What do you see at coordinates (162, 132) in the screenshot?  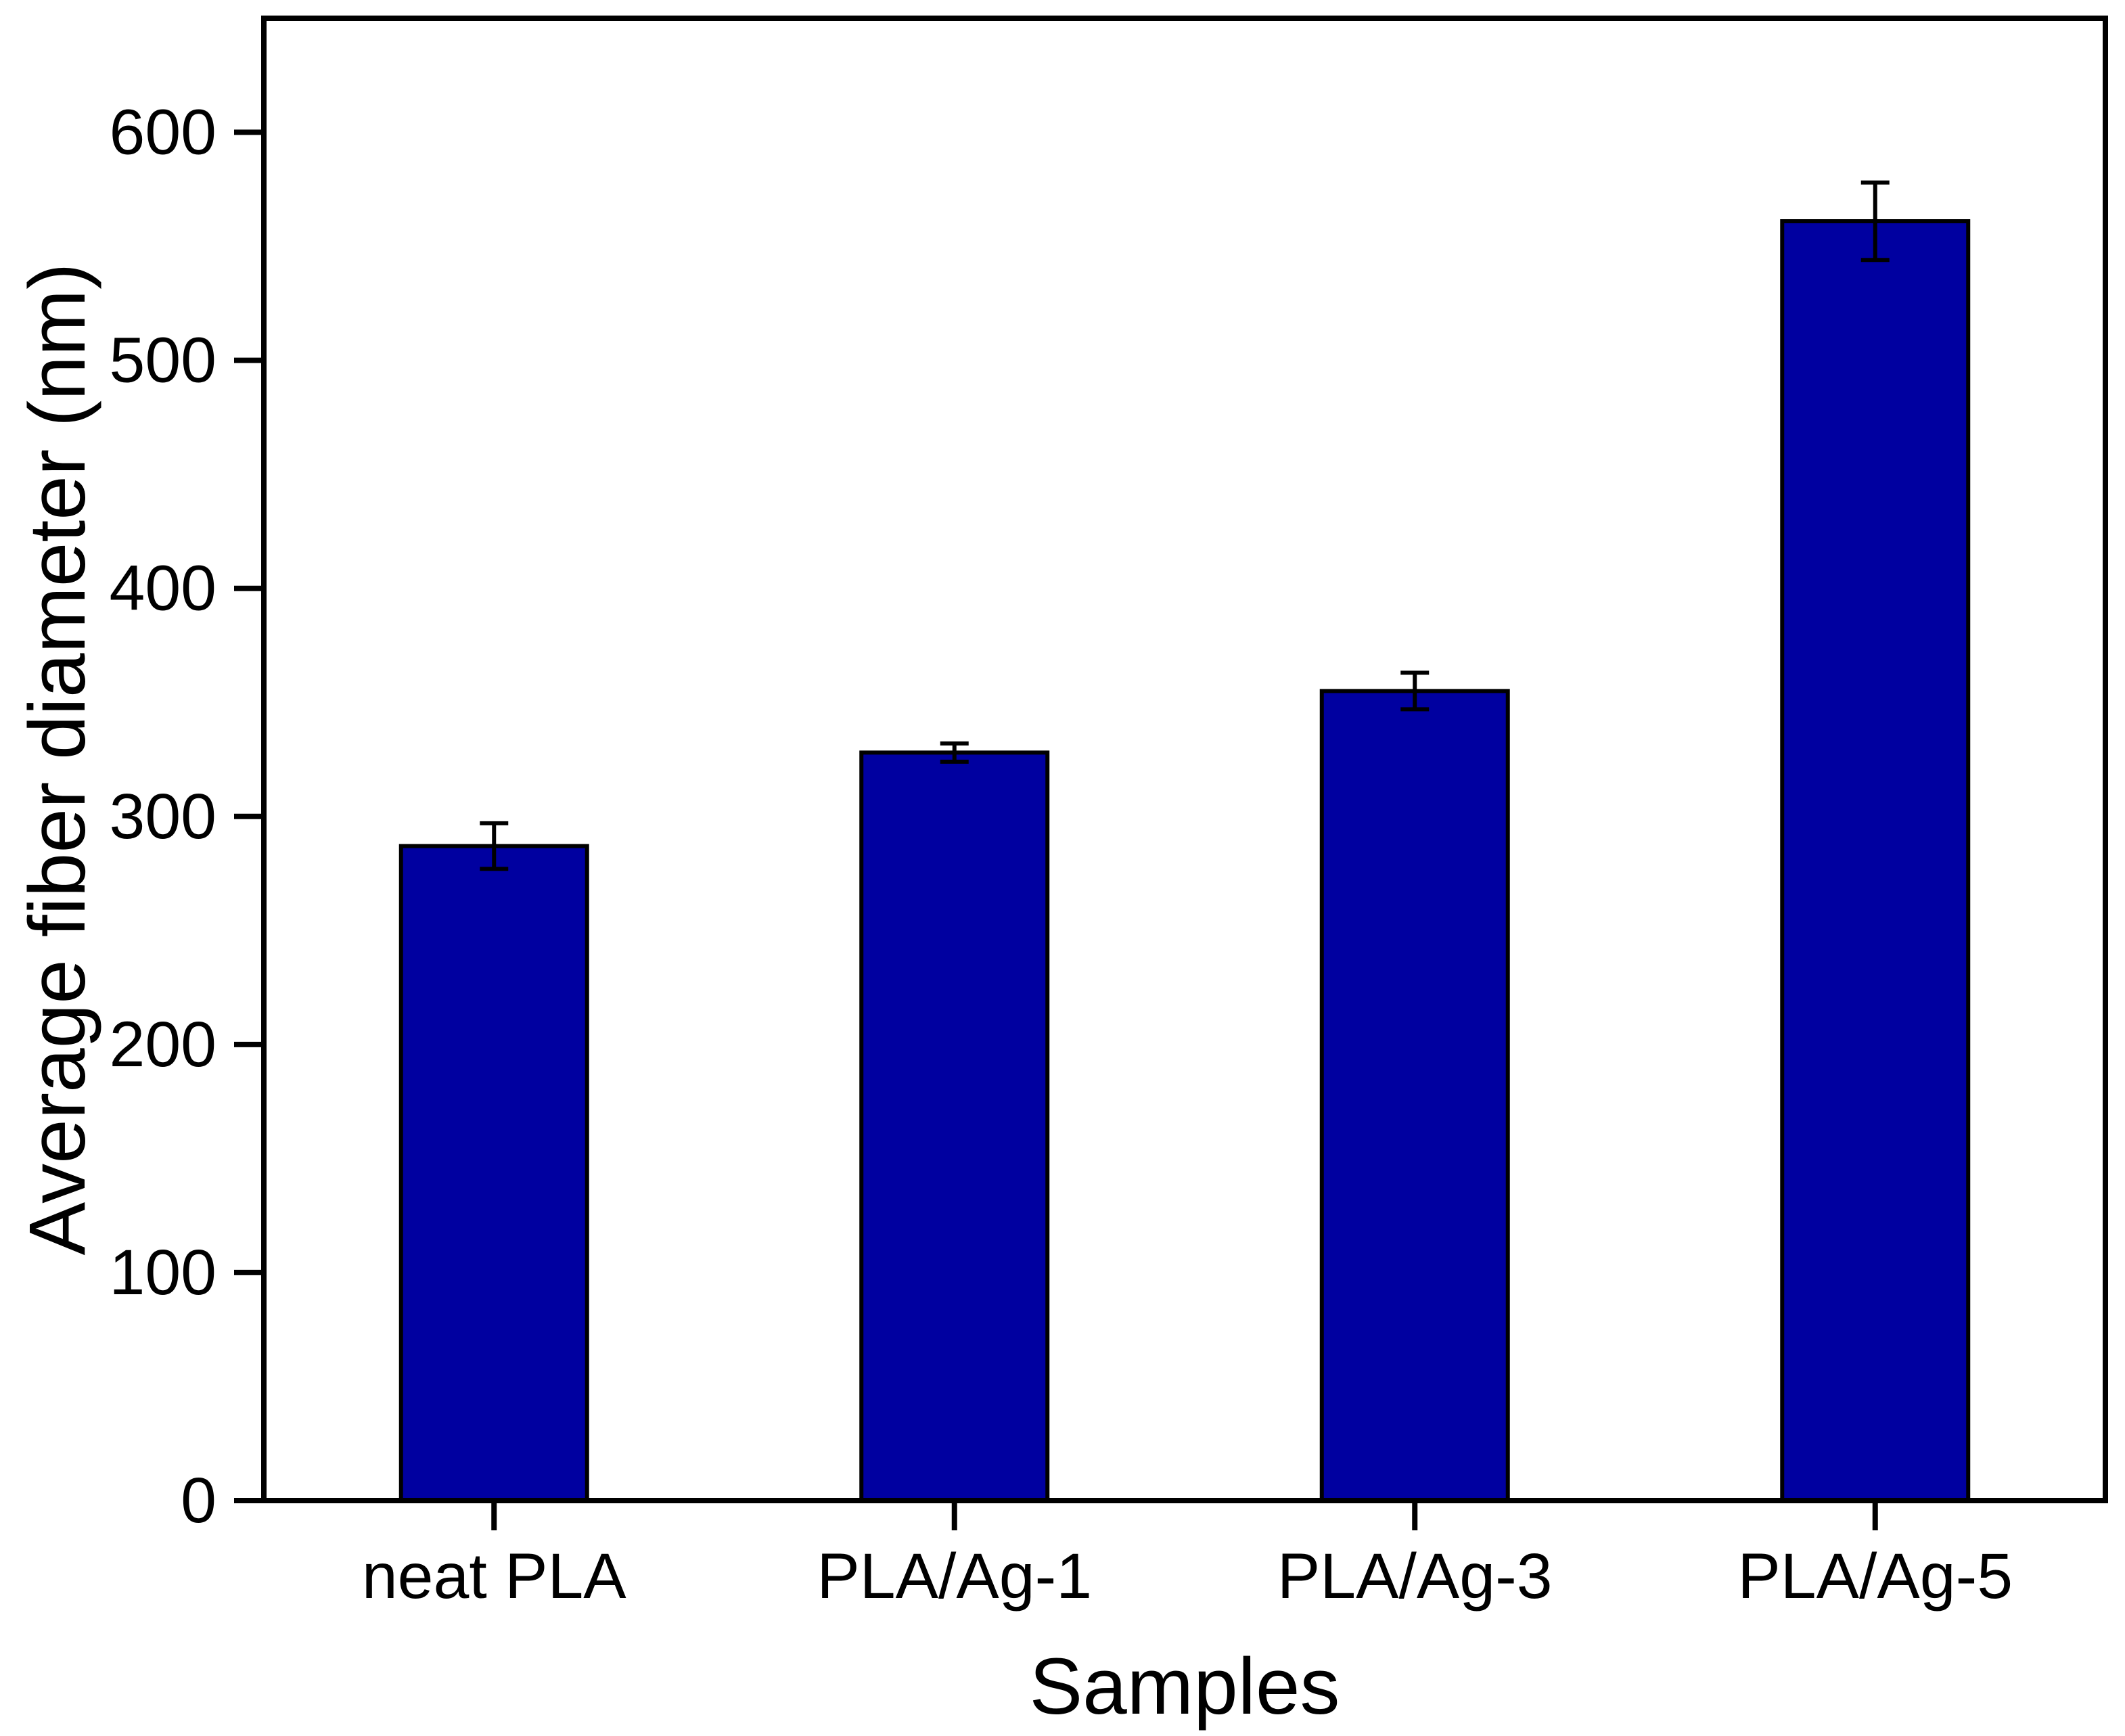 I see `y-tick-label: 600` at bounding box center [162, 132].